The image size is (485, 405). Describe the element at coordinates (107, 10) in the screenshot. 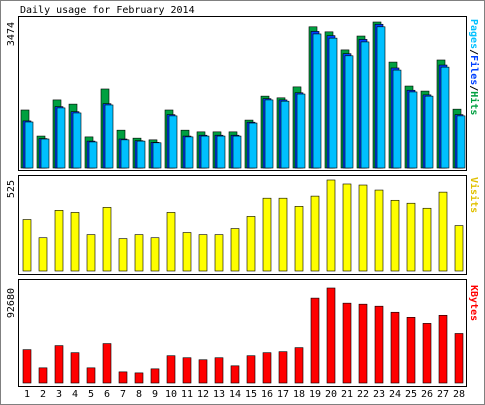

I see `chart-title: Daily usage for February 2014` at that location.